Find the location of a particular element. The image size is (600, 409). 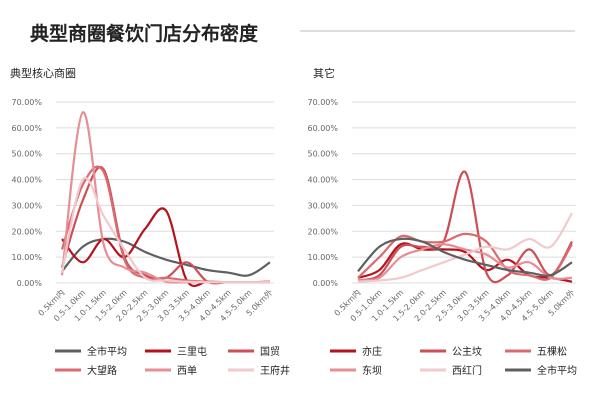

legend-label: 国贸 is located at coordinates (270, 352).